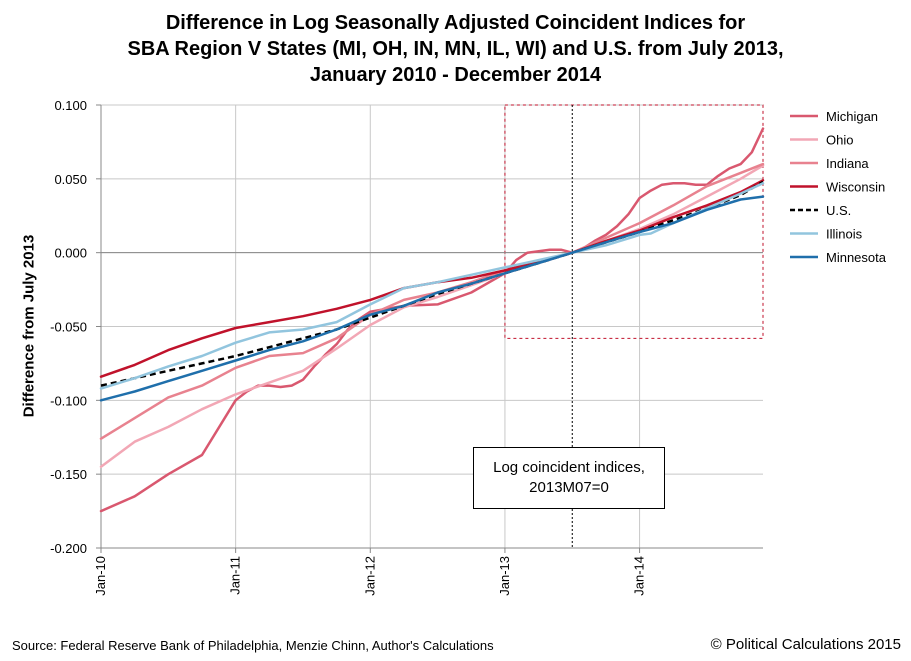 This screenshot has width=911, height=661. Describe the element at coordinates (852, 116) in the screenshot. I see `legend-label-michigan: Michigan` at that location.